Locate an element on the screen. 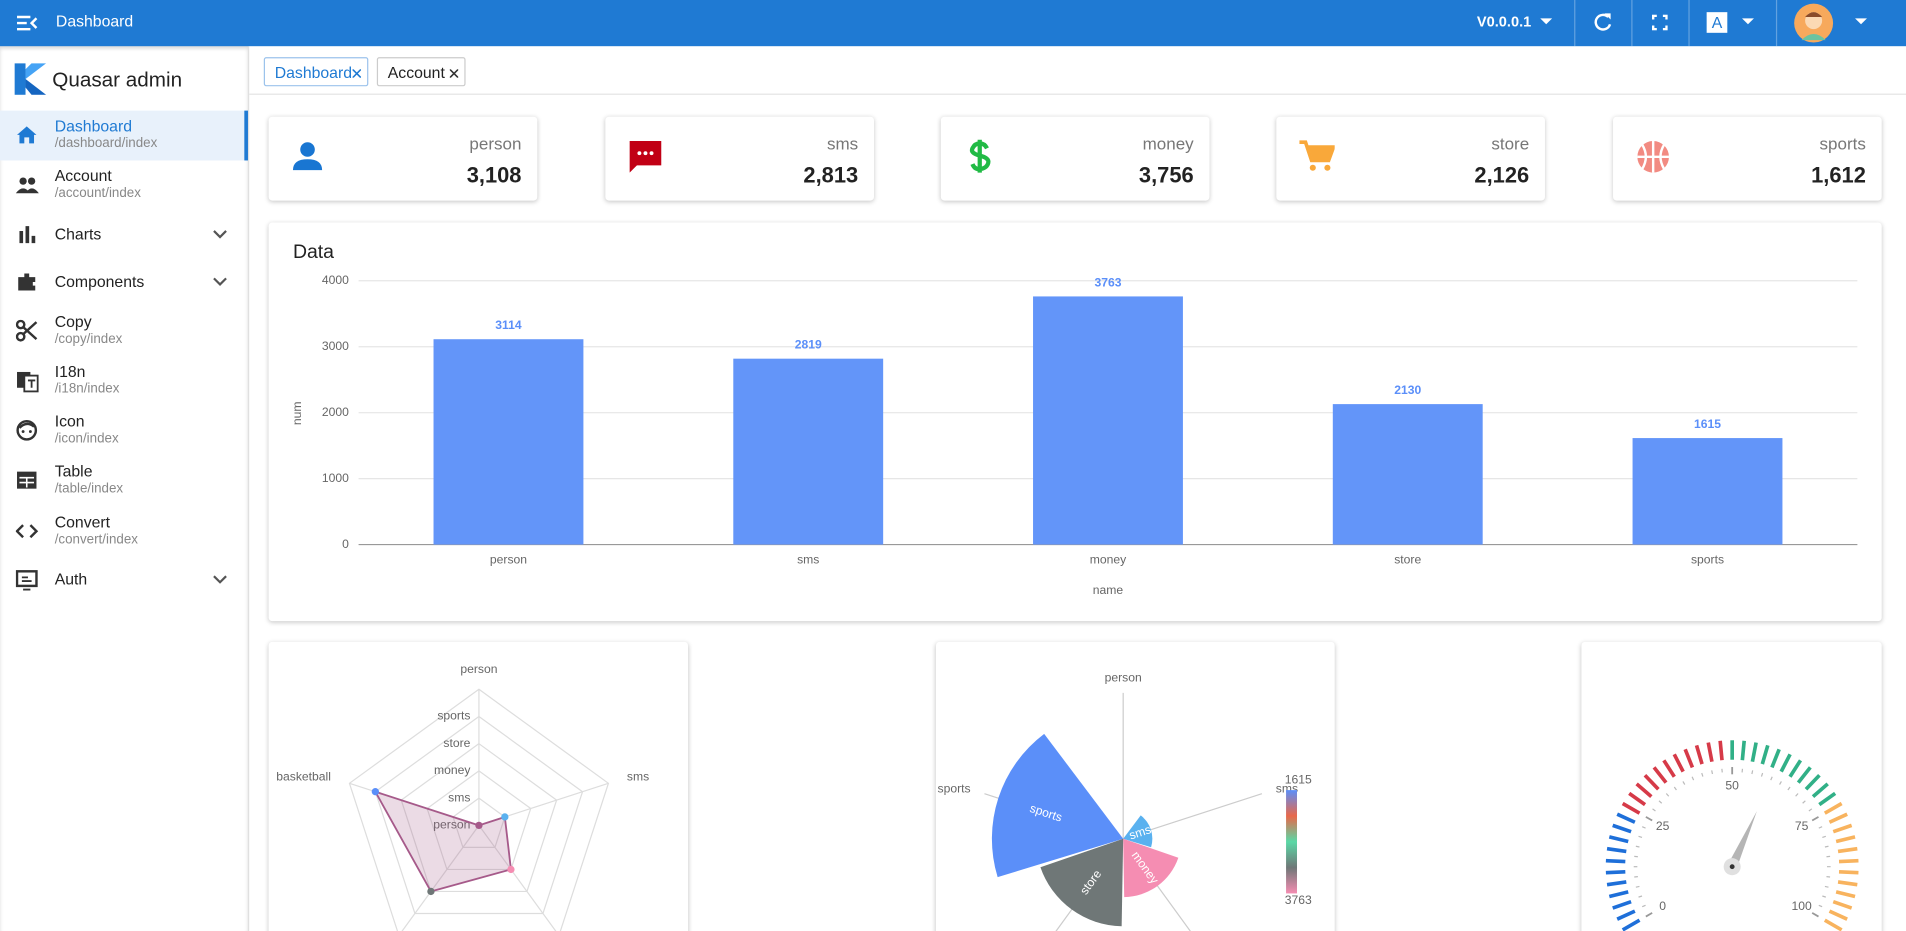  indicator-label: person is located at coordinates (478, 669).